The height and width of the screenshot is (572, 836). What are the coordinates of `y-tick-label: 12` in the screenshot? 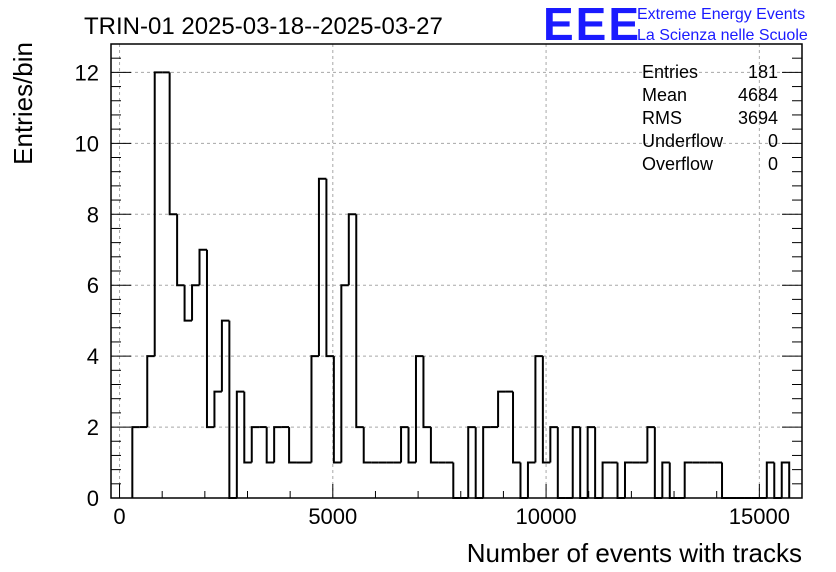 It's located at (87, 72).